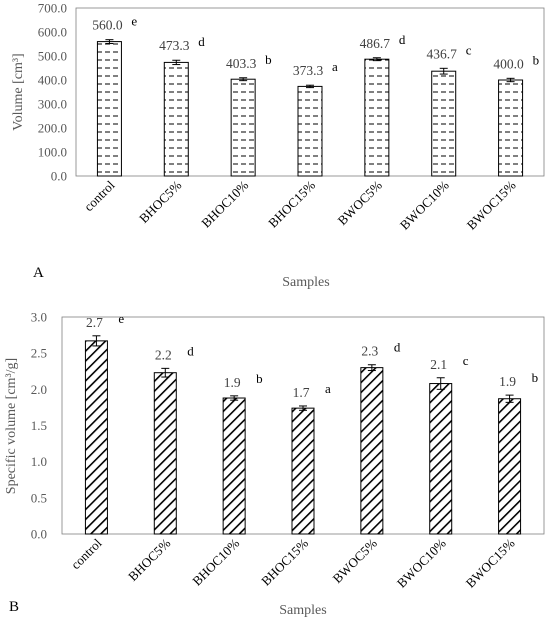 This screenshot has height=625, width=550. What do you see at coordinates (52, 8) in the screenshot?
I see `y-tick-label: 700.0` at bounding box center [52, 8].